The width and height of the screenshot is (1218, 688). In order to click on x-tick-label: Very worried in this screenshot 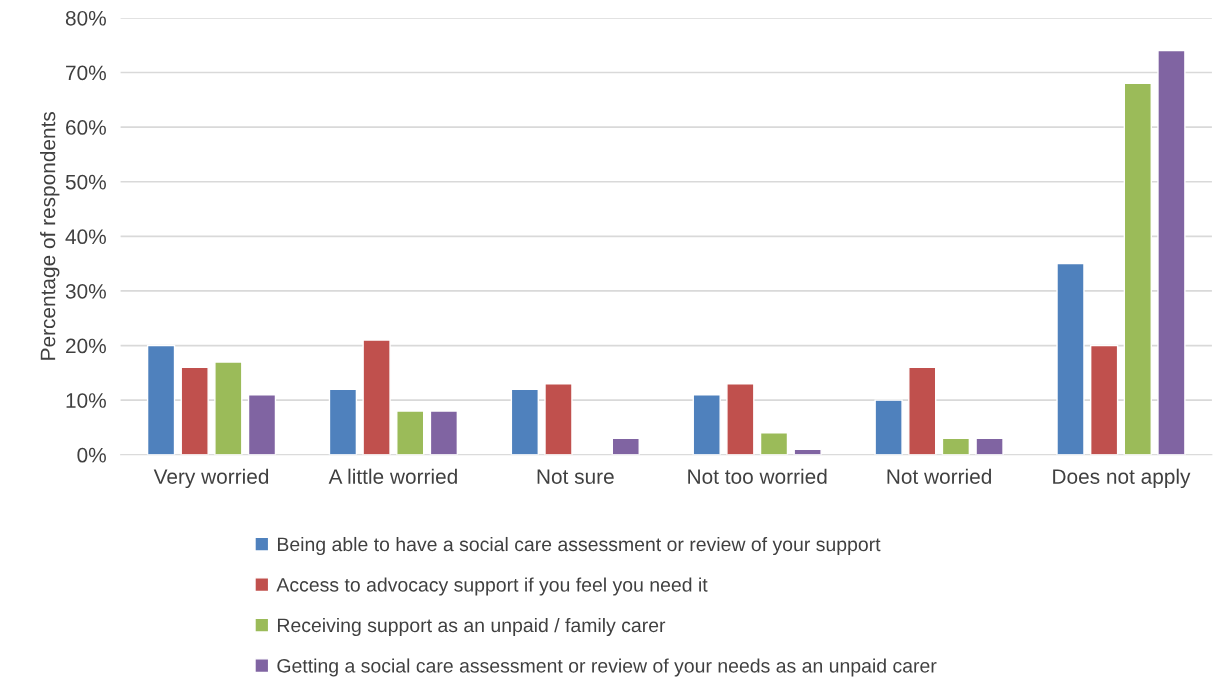, I will do `click(211, 478)`.